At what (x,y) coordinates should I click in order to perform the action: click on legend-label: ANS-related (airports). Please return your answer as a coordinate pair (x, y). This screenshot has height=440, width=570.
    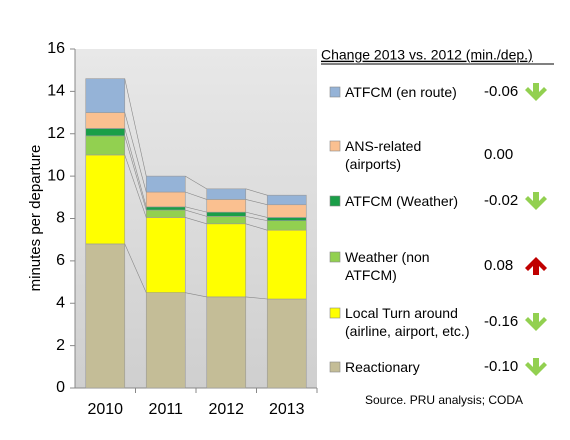
    Looking at the image, I should click on (383, 155).